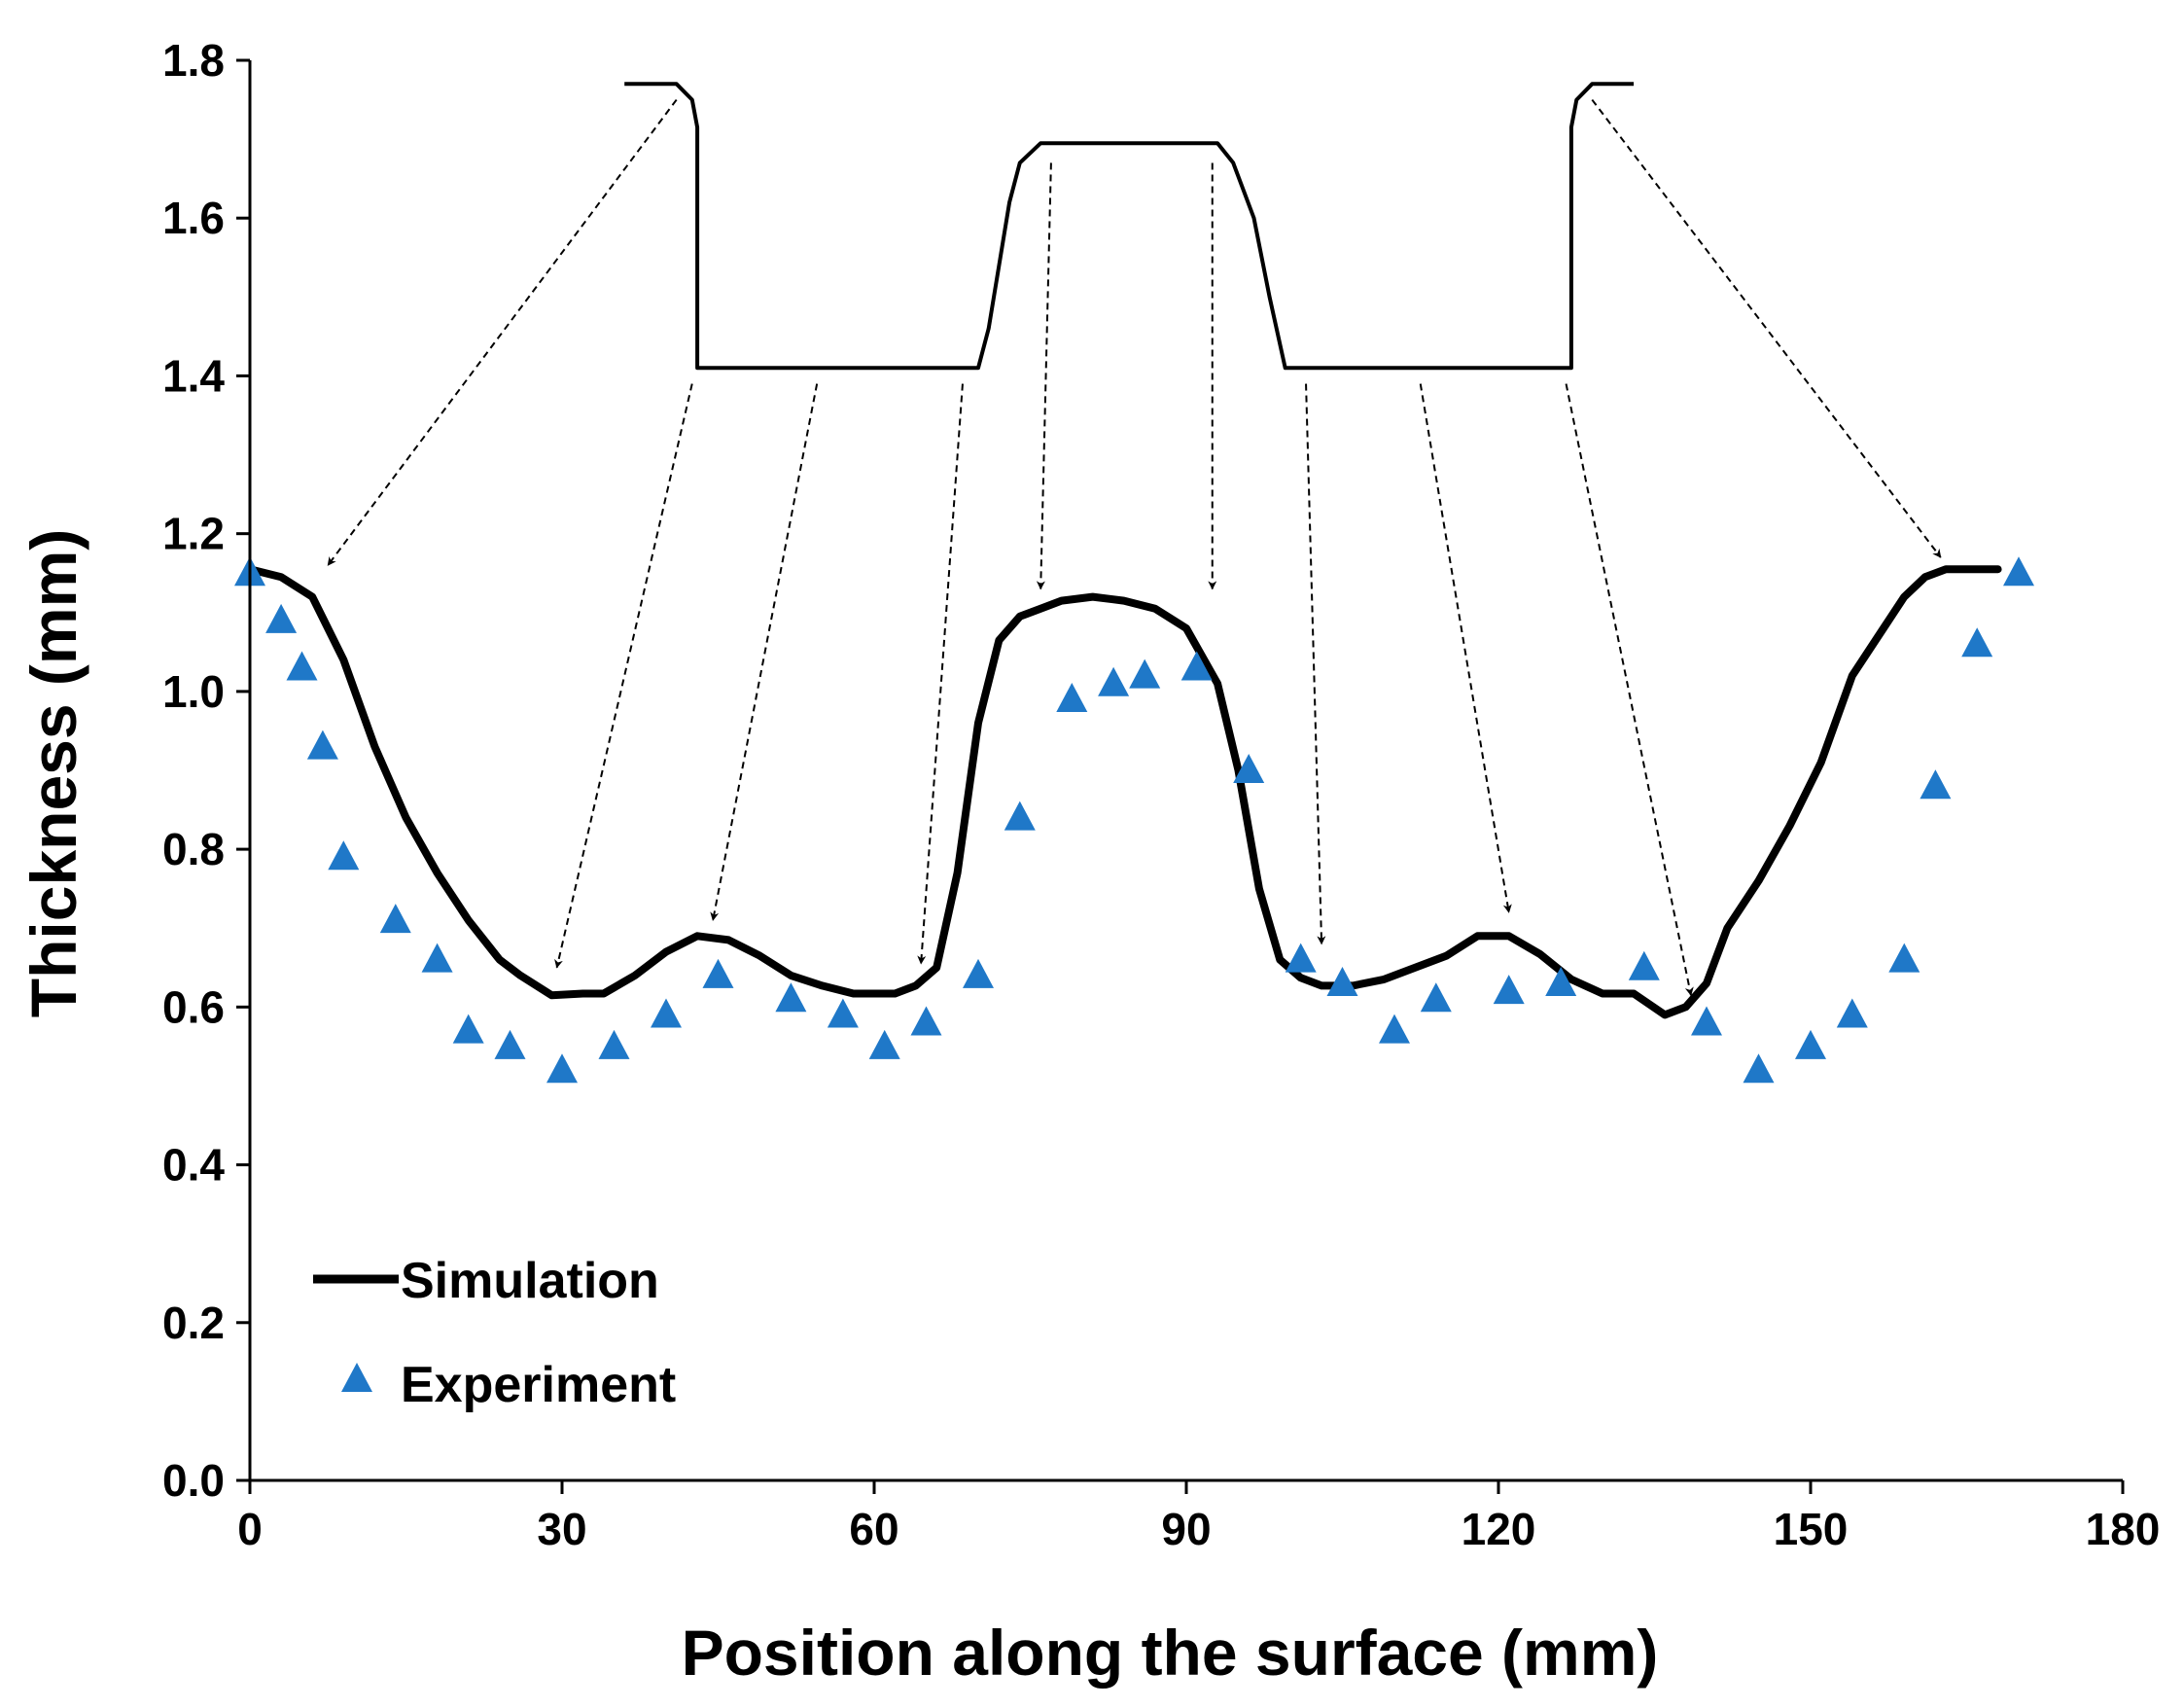  I want to click on y-tick-label: 1.8, so click(193, 60).